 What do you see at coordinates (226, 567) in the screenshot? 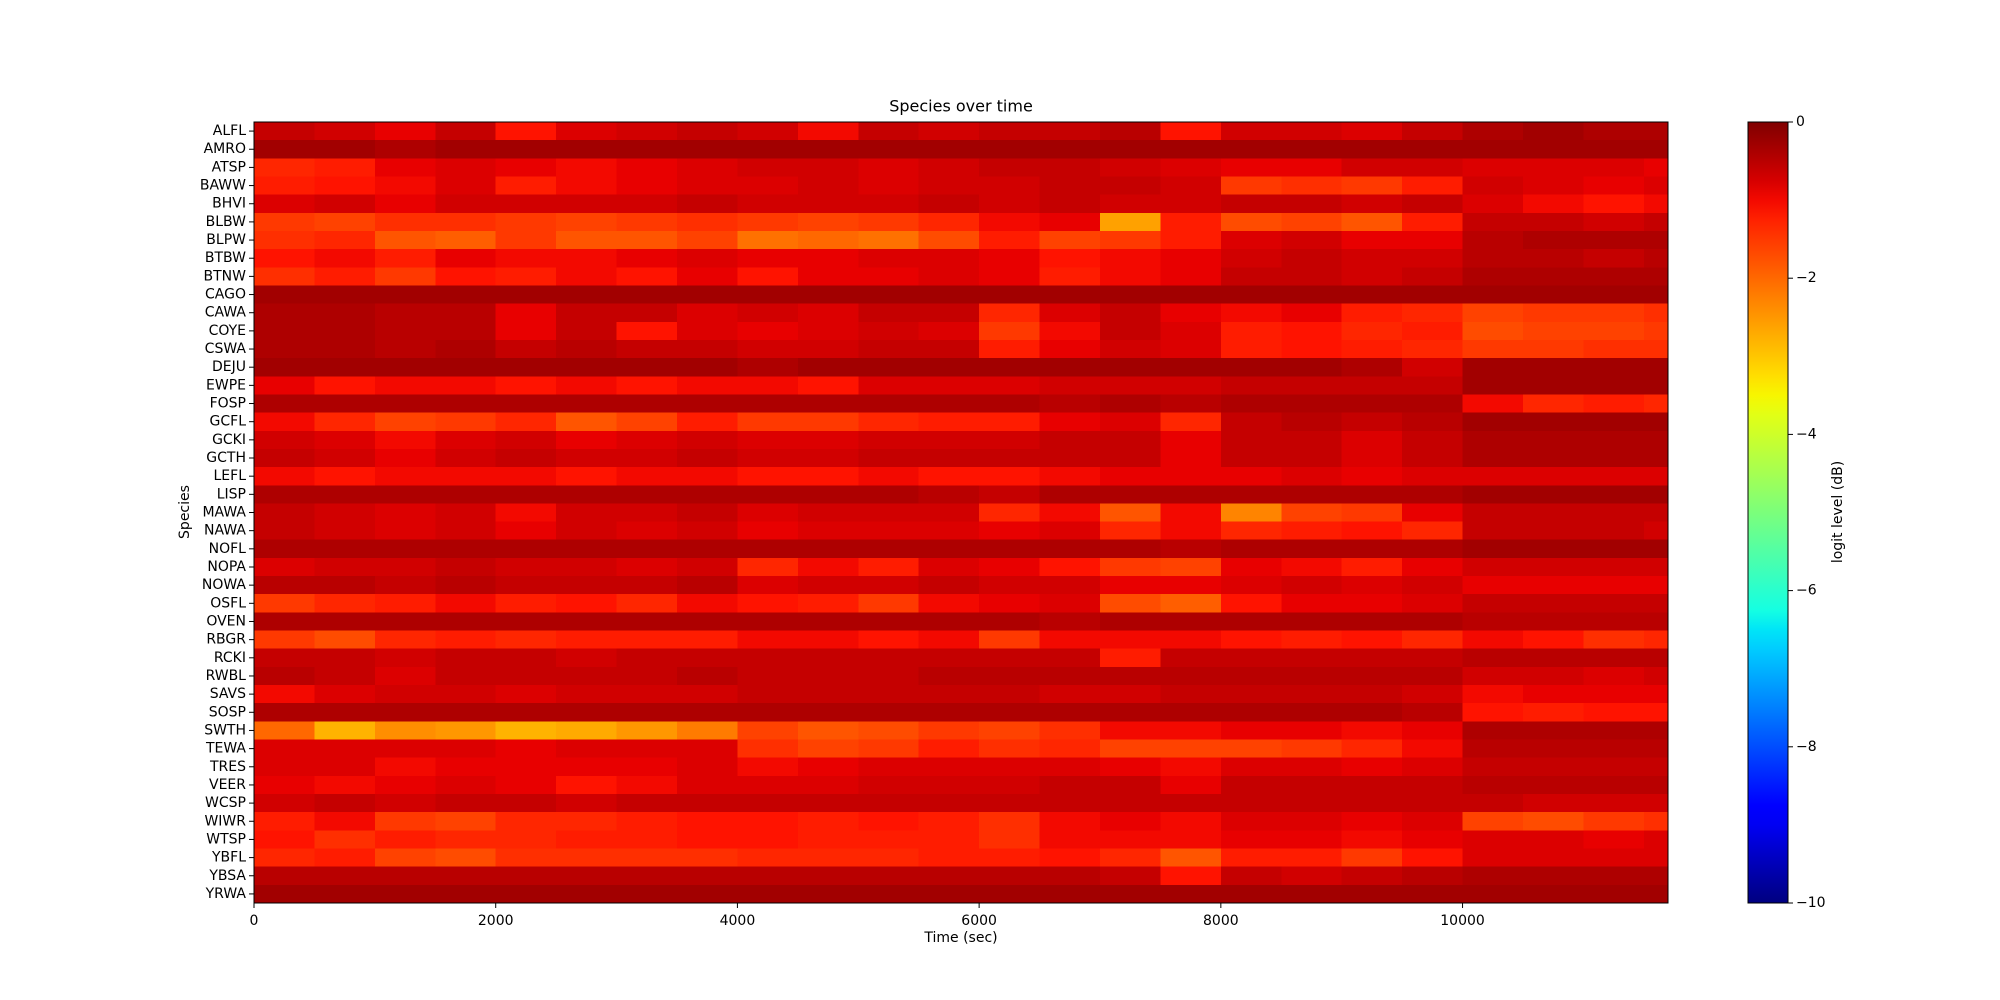
I see `y-tick-label: NOPA` at bounding box center [226, 567].